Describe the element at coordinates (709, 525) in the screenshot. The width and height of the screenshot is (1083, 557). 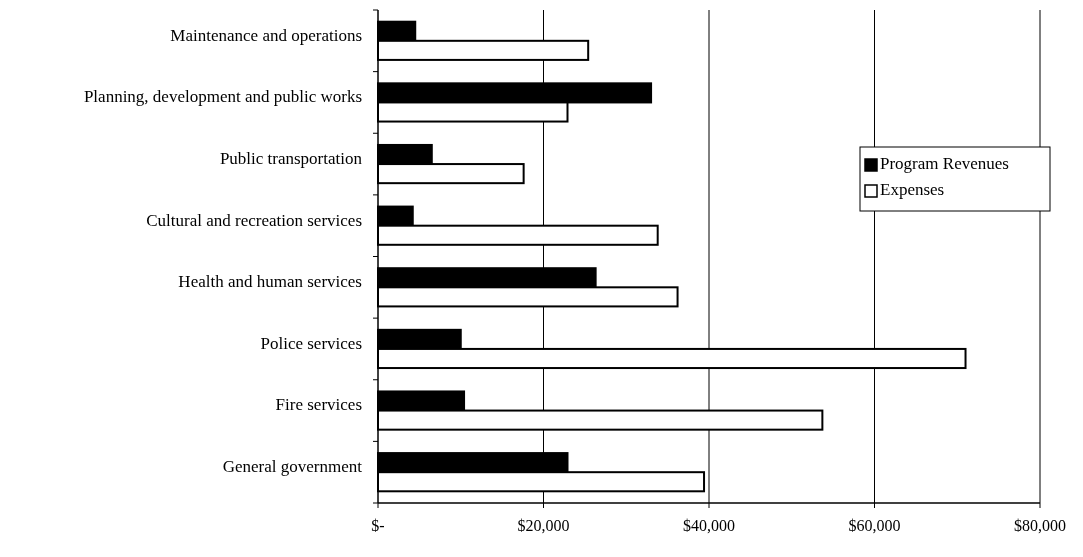
I see `x-tick-label: $40,000` at that location.